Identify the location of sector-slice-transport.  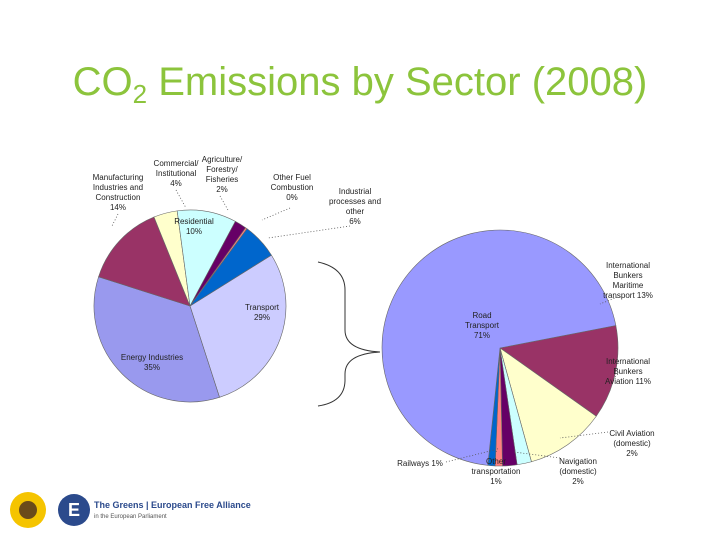
(238, 326).